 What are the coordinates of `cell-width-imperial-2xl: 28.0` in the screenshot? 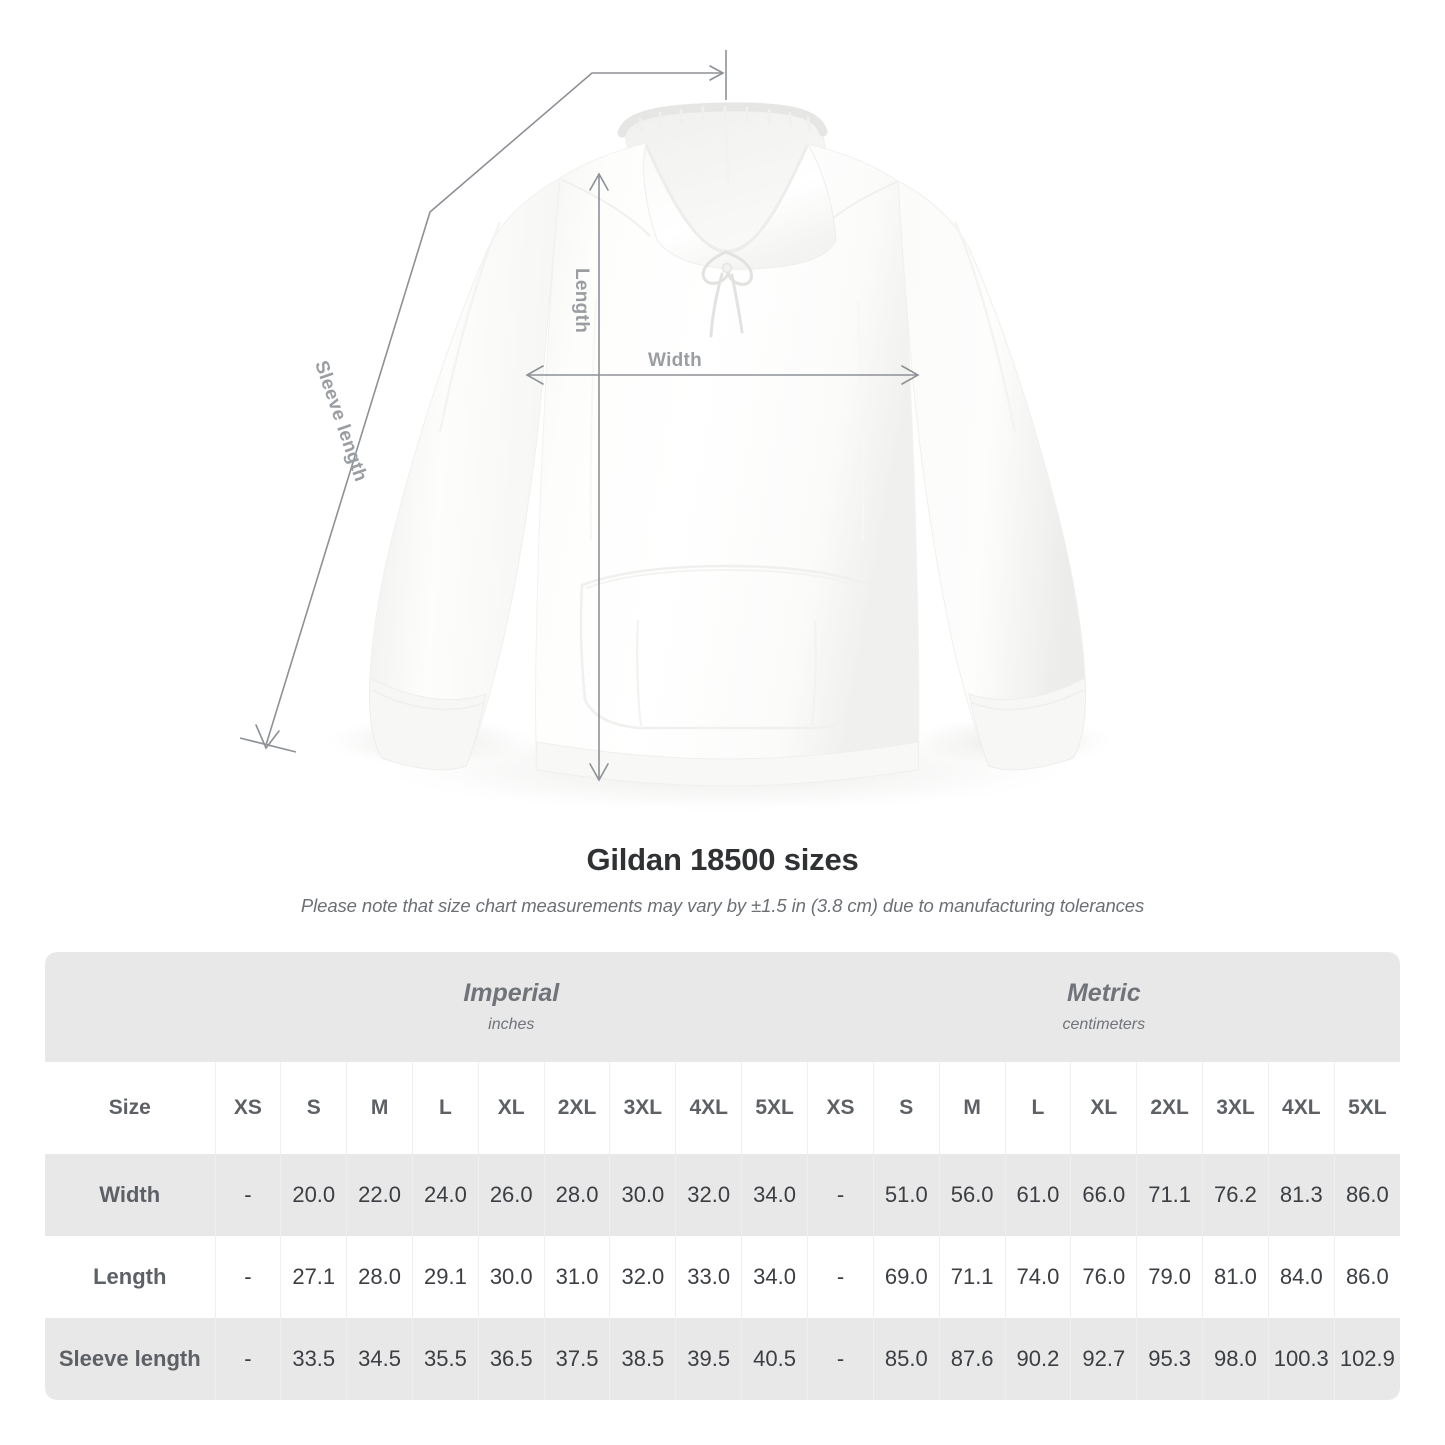 It's located at (576, 1195).